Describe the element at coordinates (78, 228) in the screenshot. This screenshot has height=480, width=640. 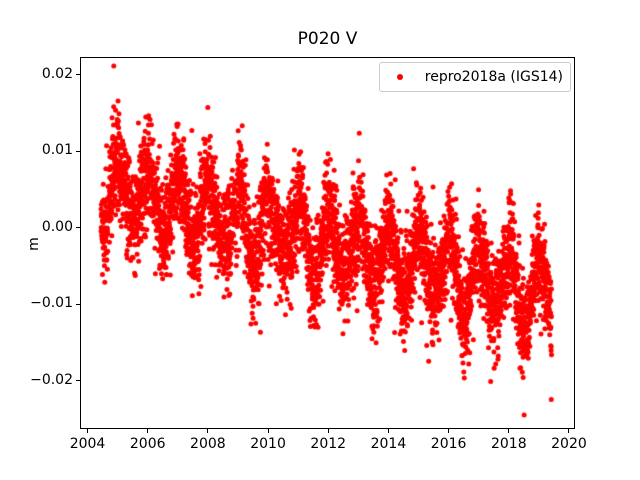
I see `y-tick-0.00` at that location.